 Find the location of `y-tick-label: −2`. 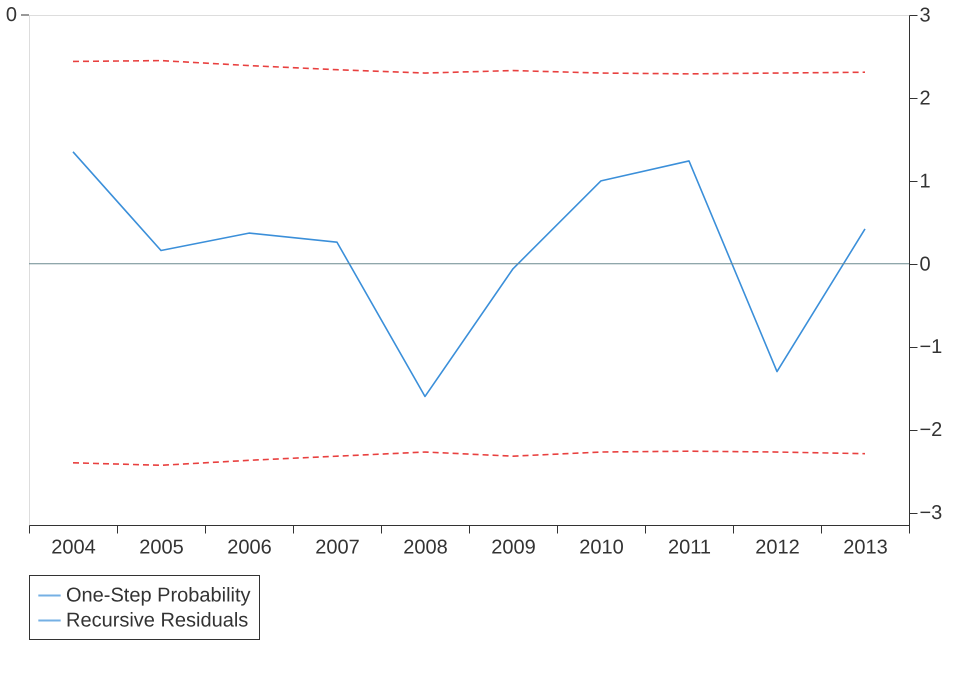

y-tick-label: −2 is located at coordinates (931, 430).